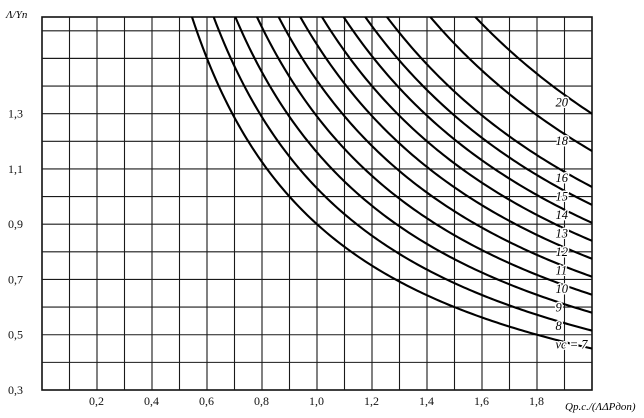  What do you see at coordinates (426, 401) in the screenshot?
I see `x-tick-label: 1,4` at bounding box center [426, 401].